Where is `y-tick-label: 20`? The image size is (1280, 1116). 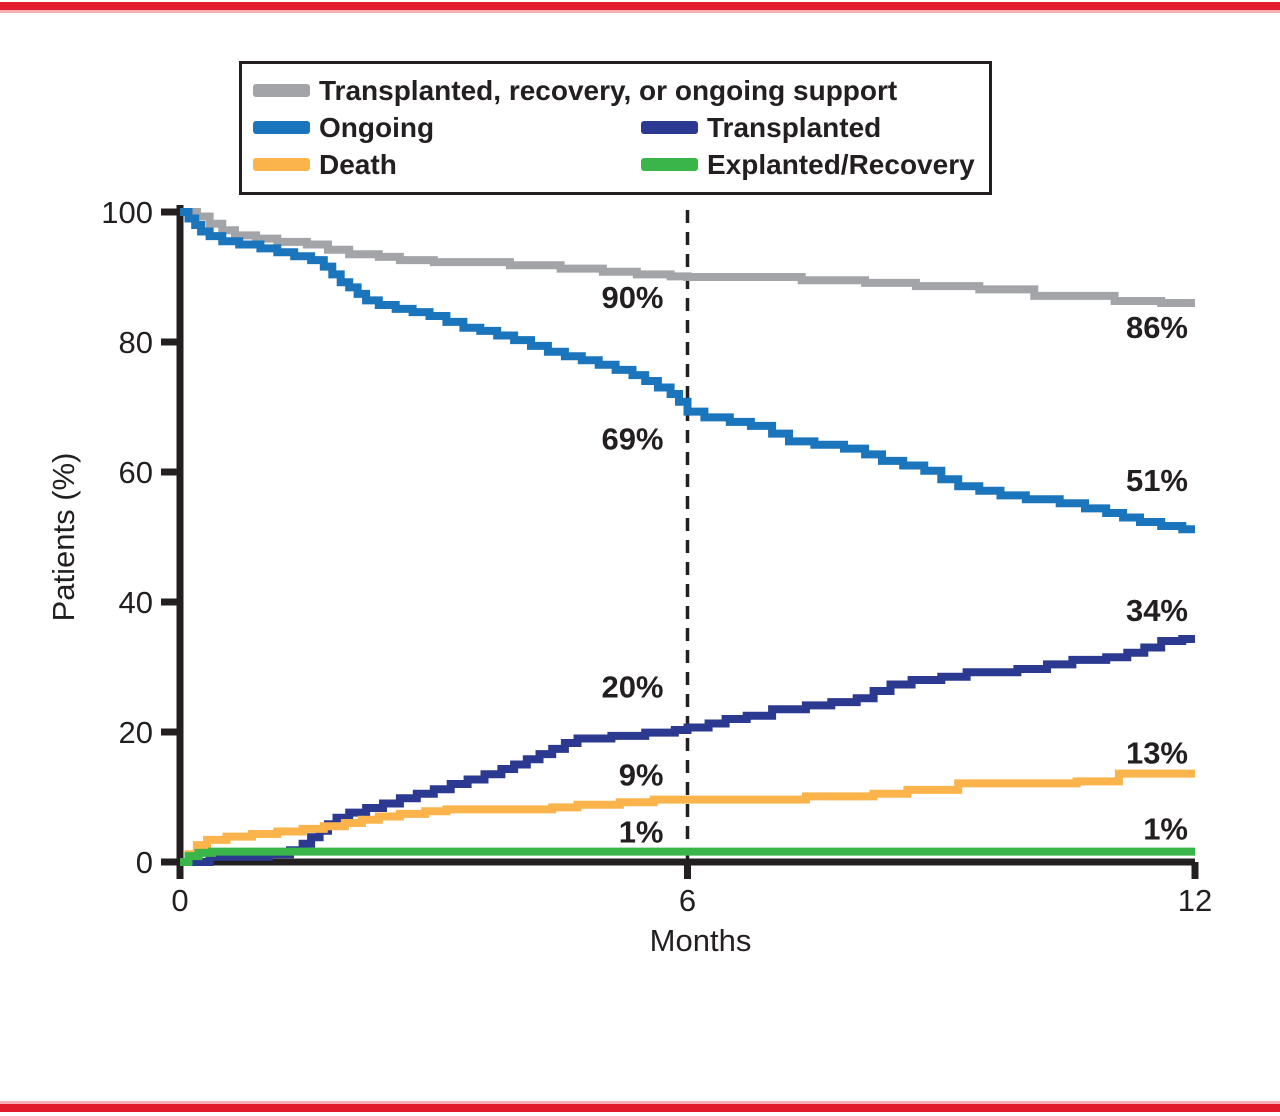 y-tick-label: 20 is located at coordinates (136, 732).